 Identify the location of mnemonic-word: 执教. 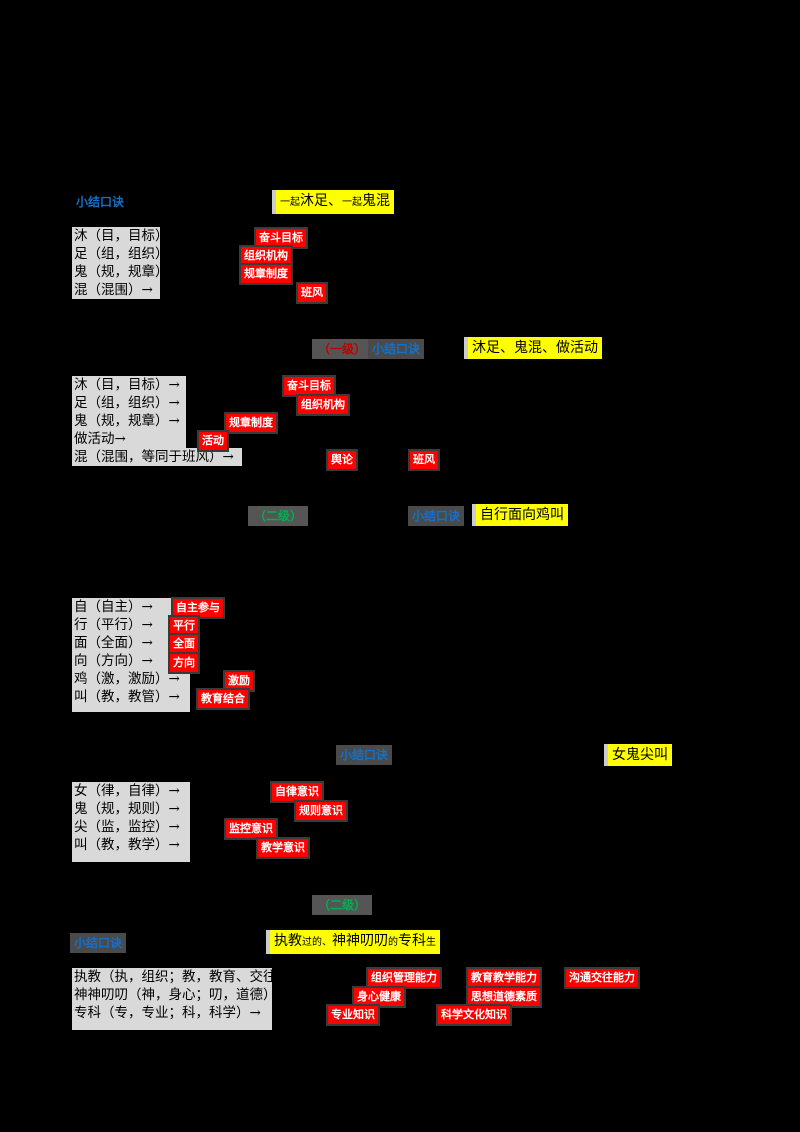
(288, 941).